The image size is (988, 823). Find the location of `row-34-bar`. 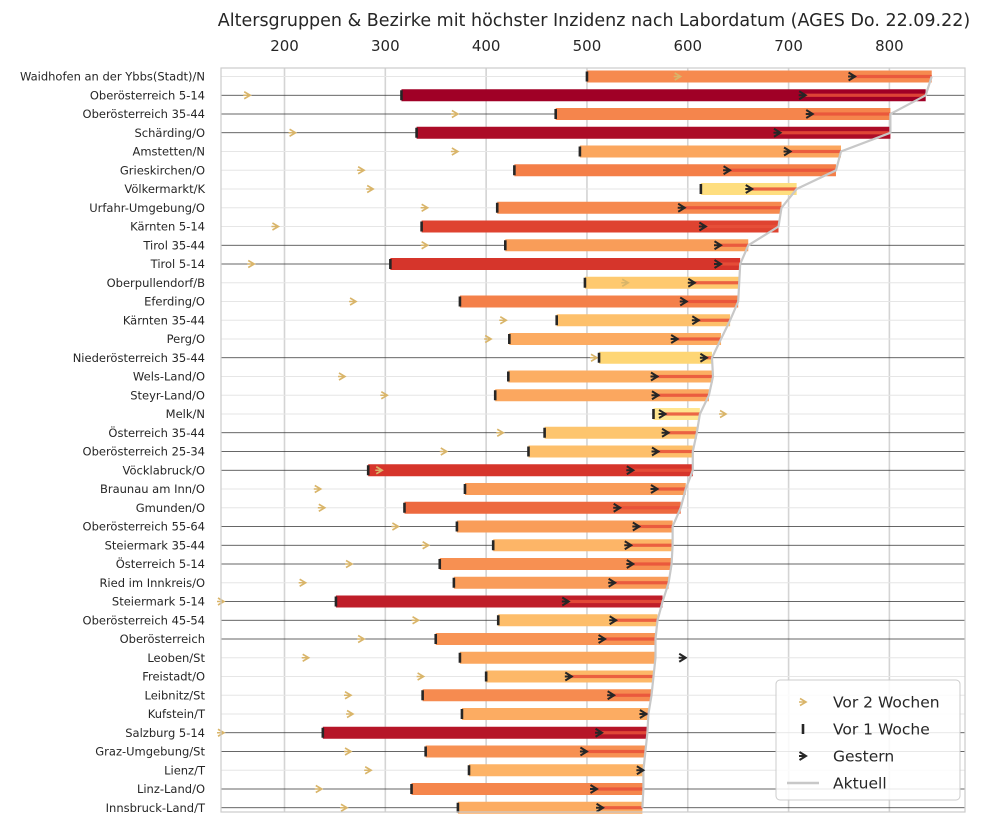

row-34-bar is located at coordinates (555, 714).